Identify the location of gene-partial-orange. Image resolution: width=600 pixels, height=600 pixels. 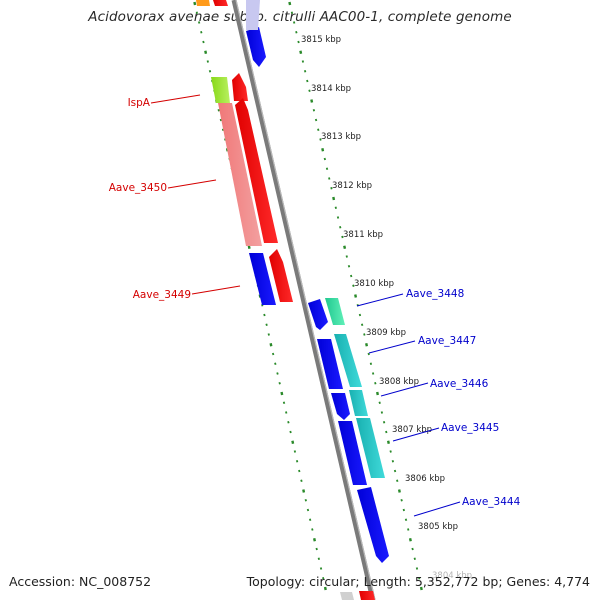
(203, 3).